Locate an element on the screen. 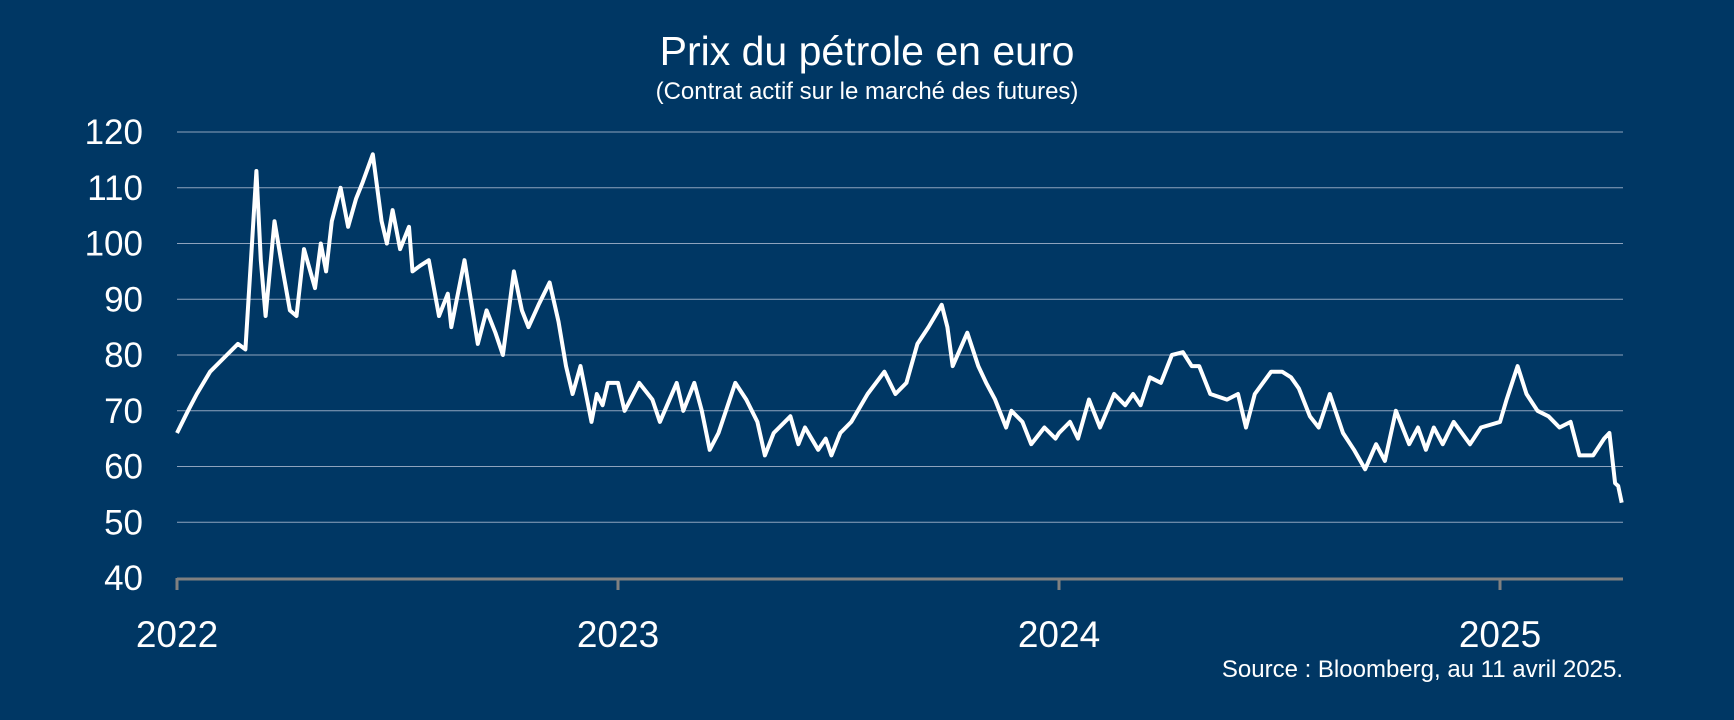 The height and width of the screenshot is (720, 1734). y-tick-label: 110 is located at coordinates (115, 188).